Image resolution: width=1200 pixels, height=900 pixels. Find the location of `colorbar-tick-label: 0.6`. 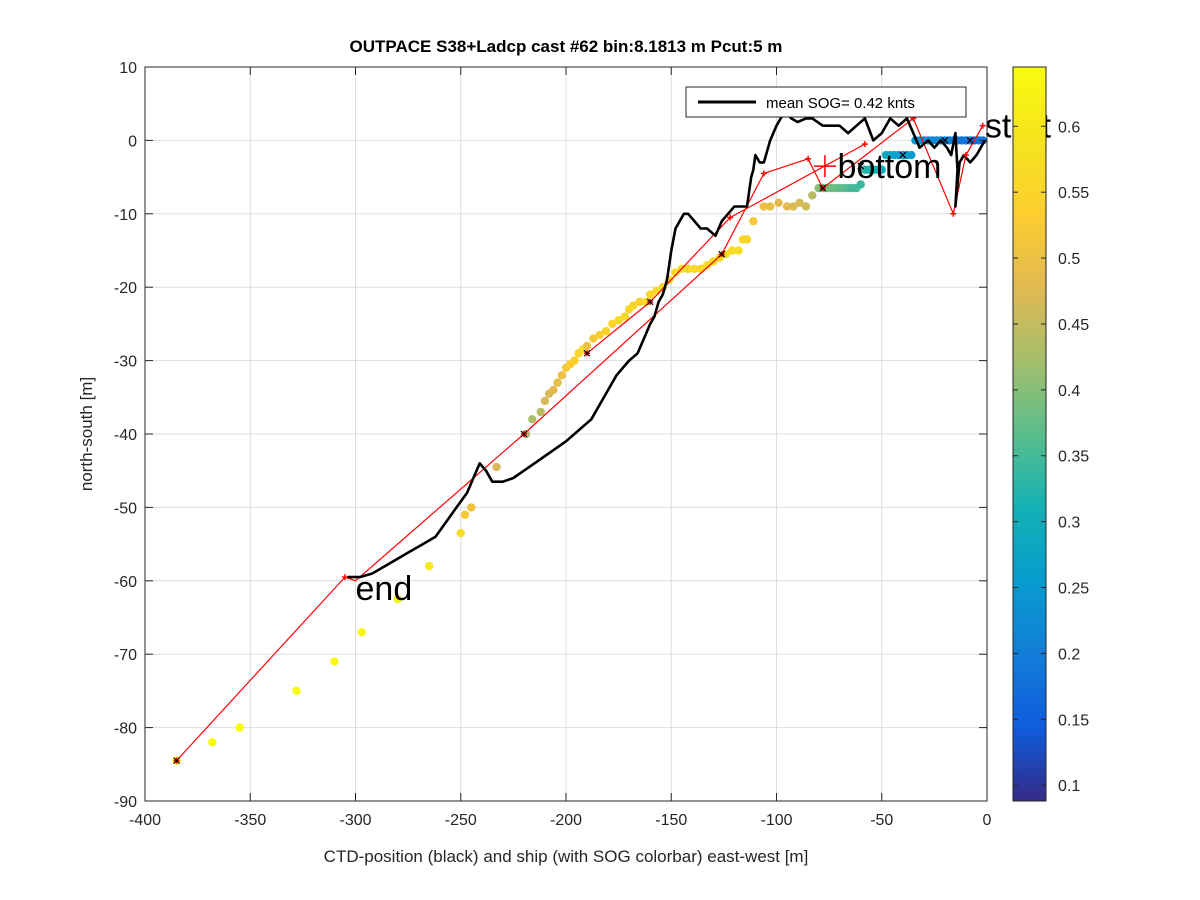

colorbar-tick-label: 0.6 is located at coordinates (1069, 127).